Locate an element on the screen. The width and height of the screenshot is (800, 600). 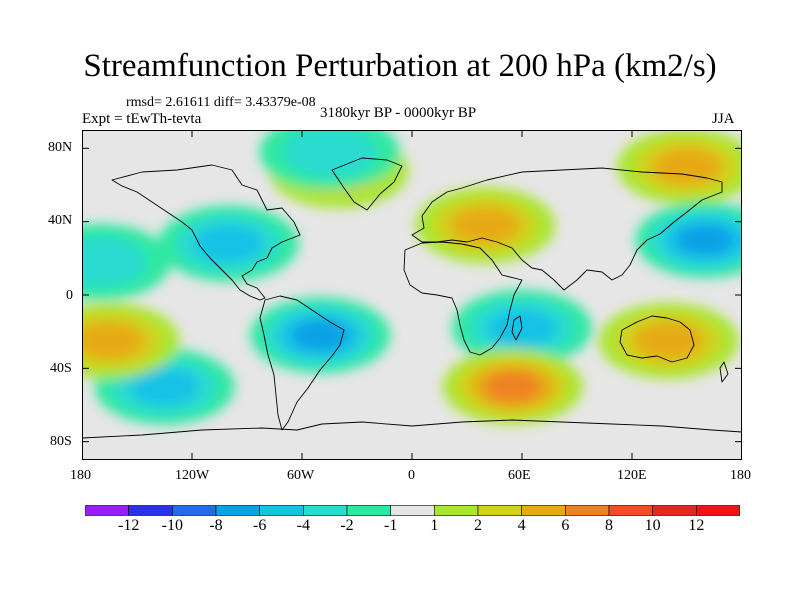
colorbar is located at coordinates (412, 510).